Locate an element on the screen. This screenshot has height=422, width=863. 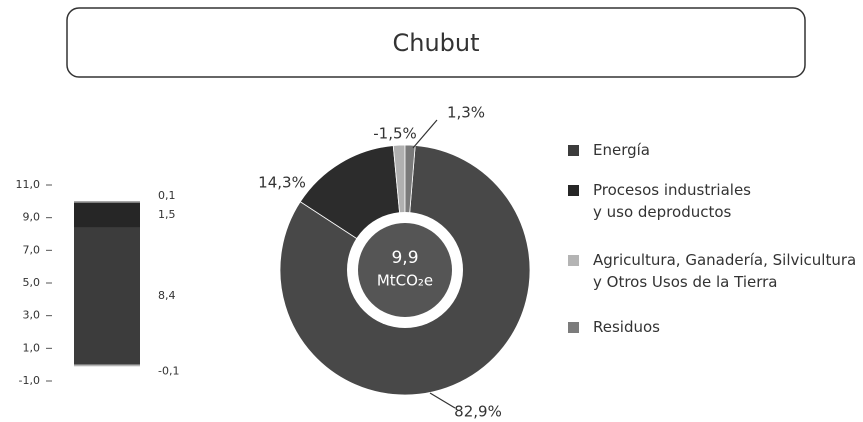
legend-label: Residuos is located at coordinates (626, 327).